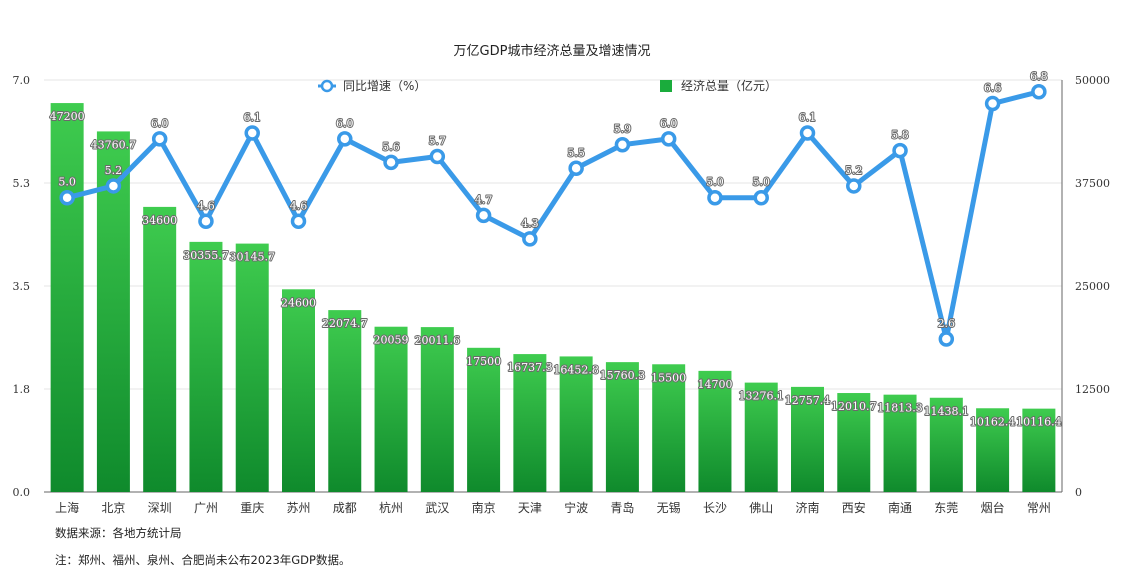 This screenshot has width=1129, height=587. Describe the element at coordinates (669, 507) in the screenshot. I see `x-category-label: 无锡` at that location.